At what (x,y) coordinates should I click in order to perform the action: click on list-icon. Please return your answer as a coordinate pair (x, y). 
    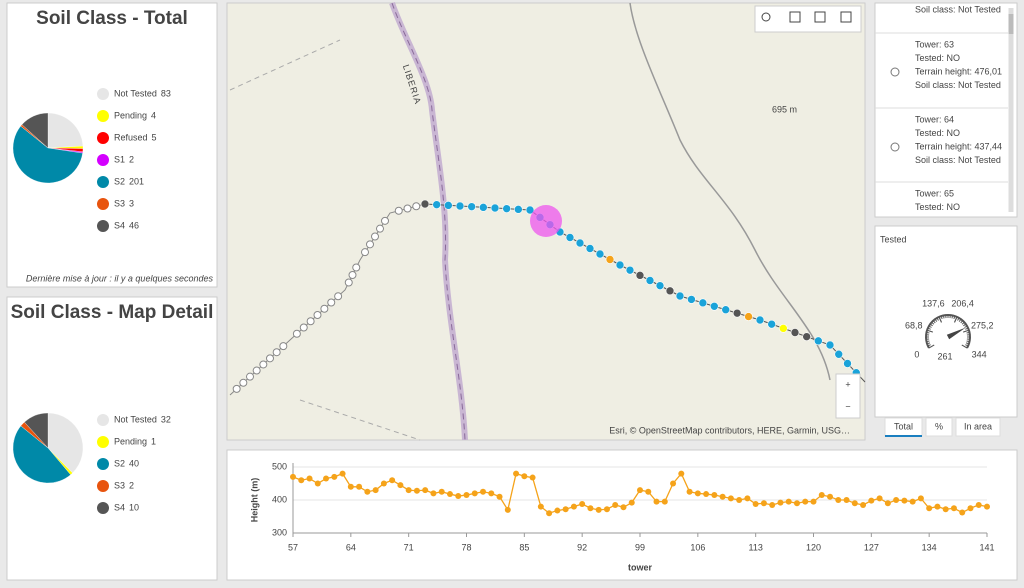
    Looking at the image, I should click on (795, 17).